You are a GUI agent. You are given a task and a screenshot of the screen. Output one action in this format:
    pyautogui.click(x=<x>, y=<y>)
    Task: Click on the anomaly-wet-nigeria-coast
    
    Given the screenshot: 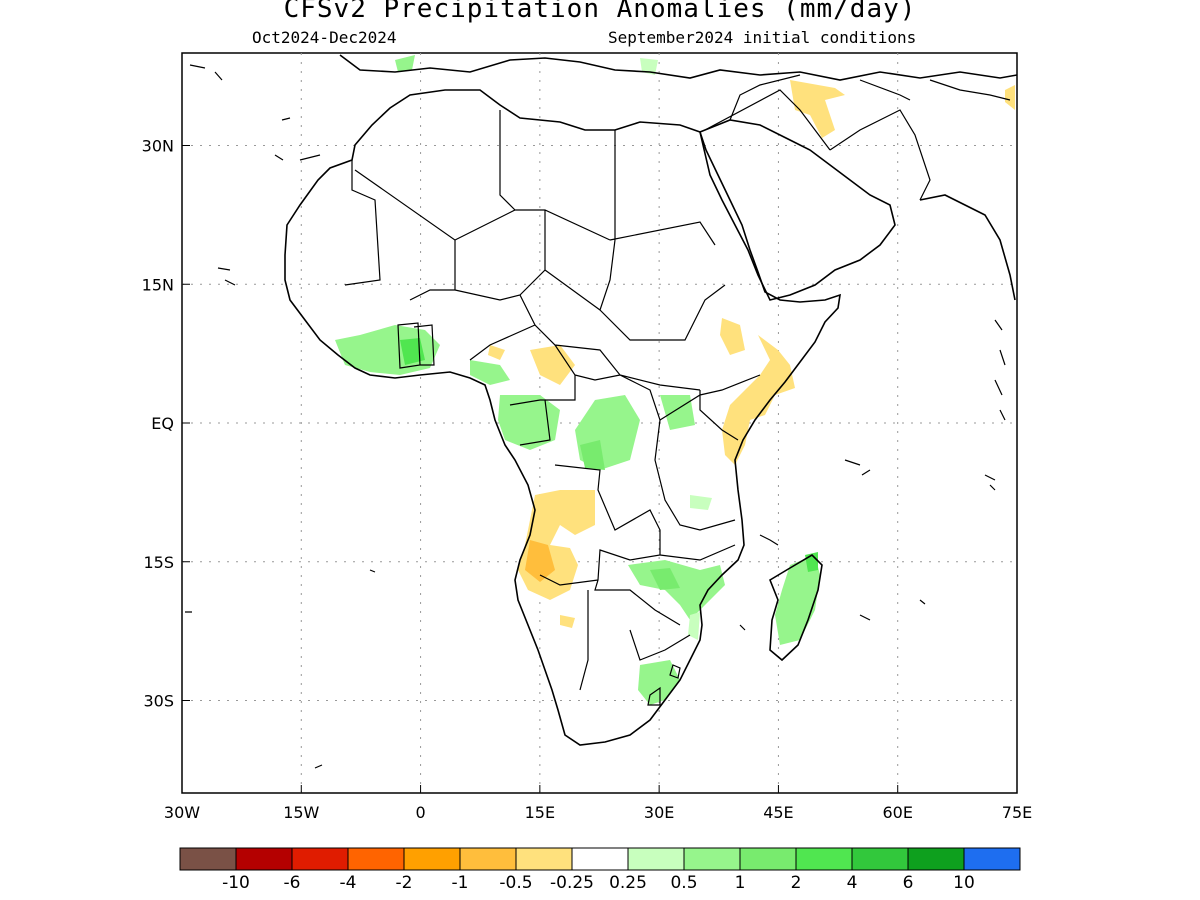 What is the action you would take?
    pyautogui.click(x=490, y=372)
    